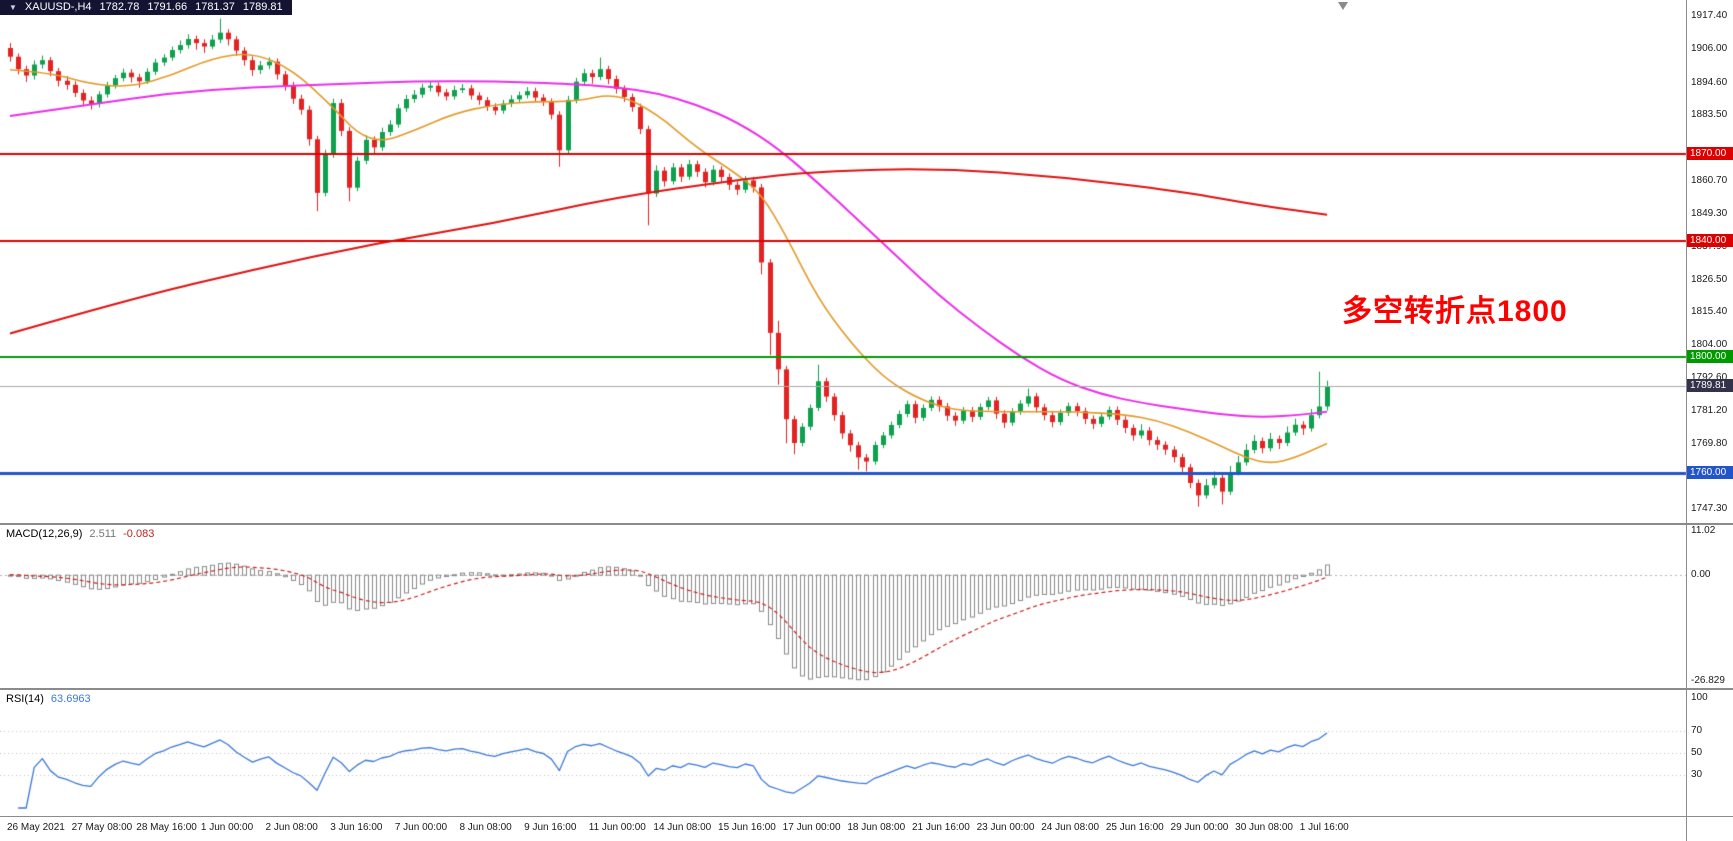 Image resolution: width=1733 pixels, height=841 pixels. Describe the element at coordinates (1709, 345) in the screenshot. I see `price-tick: 1804.00` at that location.